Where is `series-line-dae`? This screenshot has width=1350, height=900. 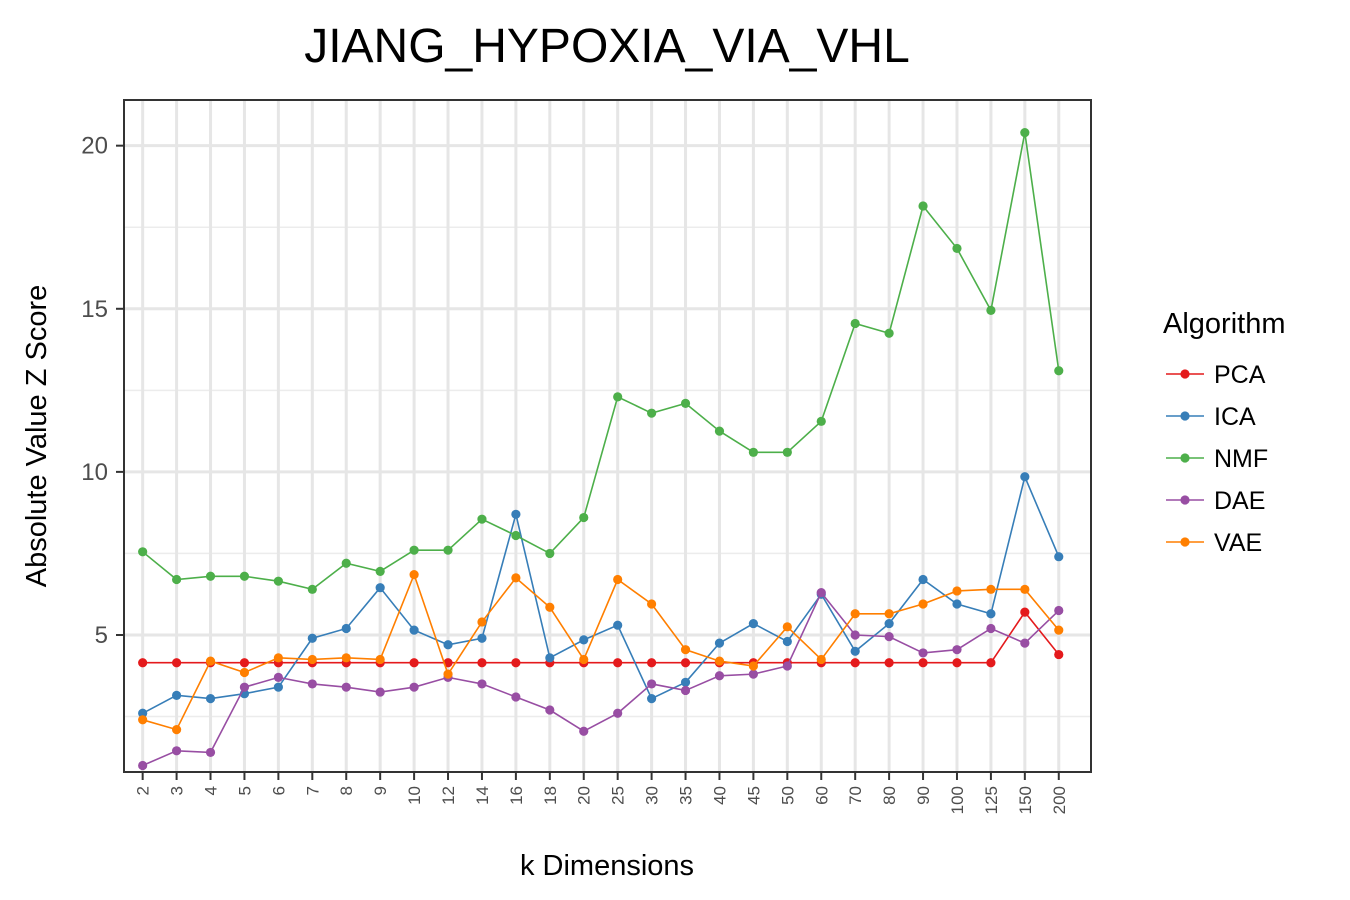
series-line-dae is located at coordinates (601, 679).